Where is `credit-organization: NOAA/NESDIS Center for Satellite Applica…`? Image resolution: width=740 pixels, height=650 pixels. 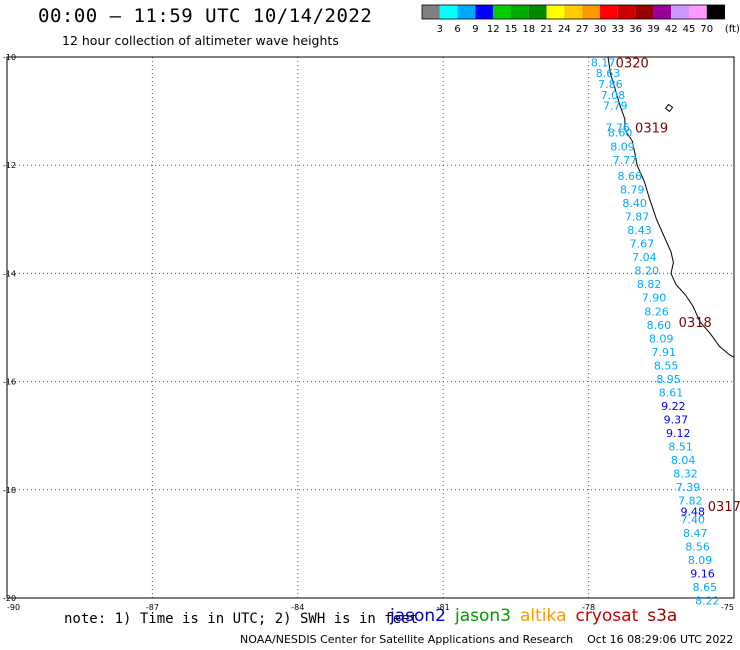
credit-organization: NOAA/NESDIS Center for Satellite Applica… is located at coordinates (407, 639).